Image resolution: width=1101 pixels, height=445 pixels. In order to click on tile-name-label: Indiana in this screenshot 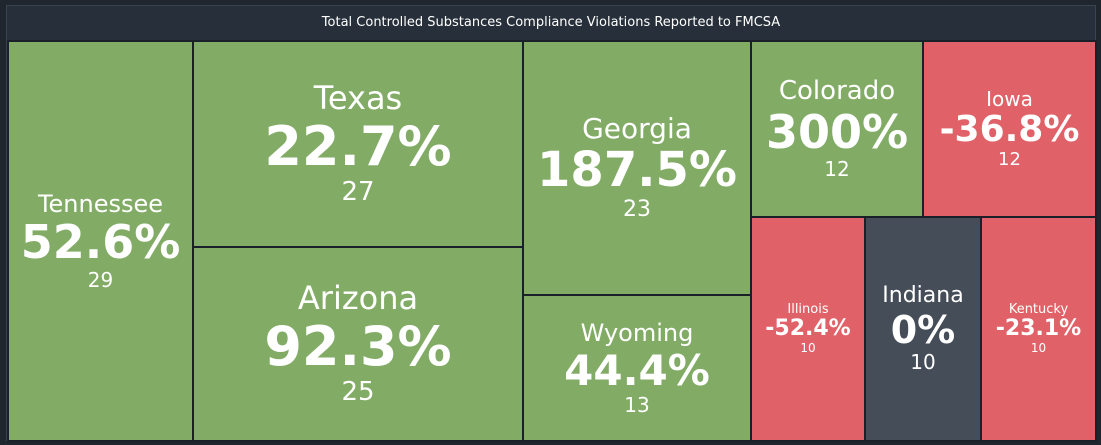, I will do `click(923, 296)`.